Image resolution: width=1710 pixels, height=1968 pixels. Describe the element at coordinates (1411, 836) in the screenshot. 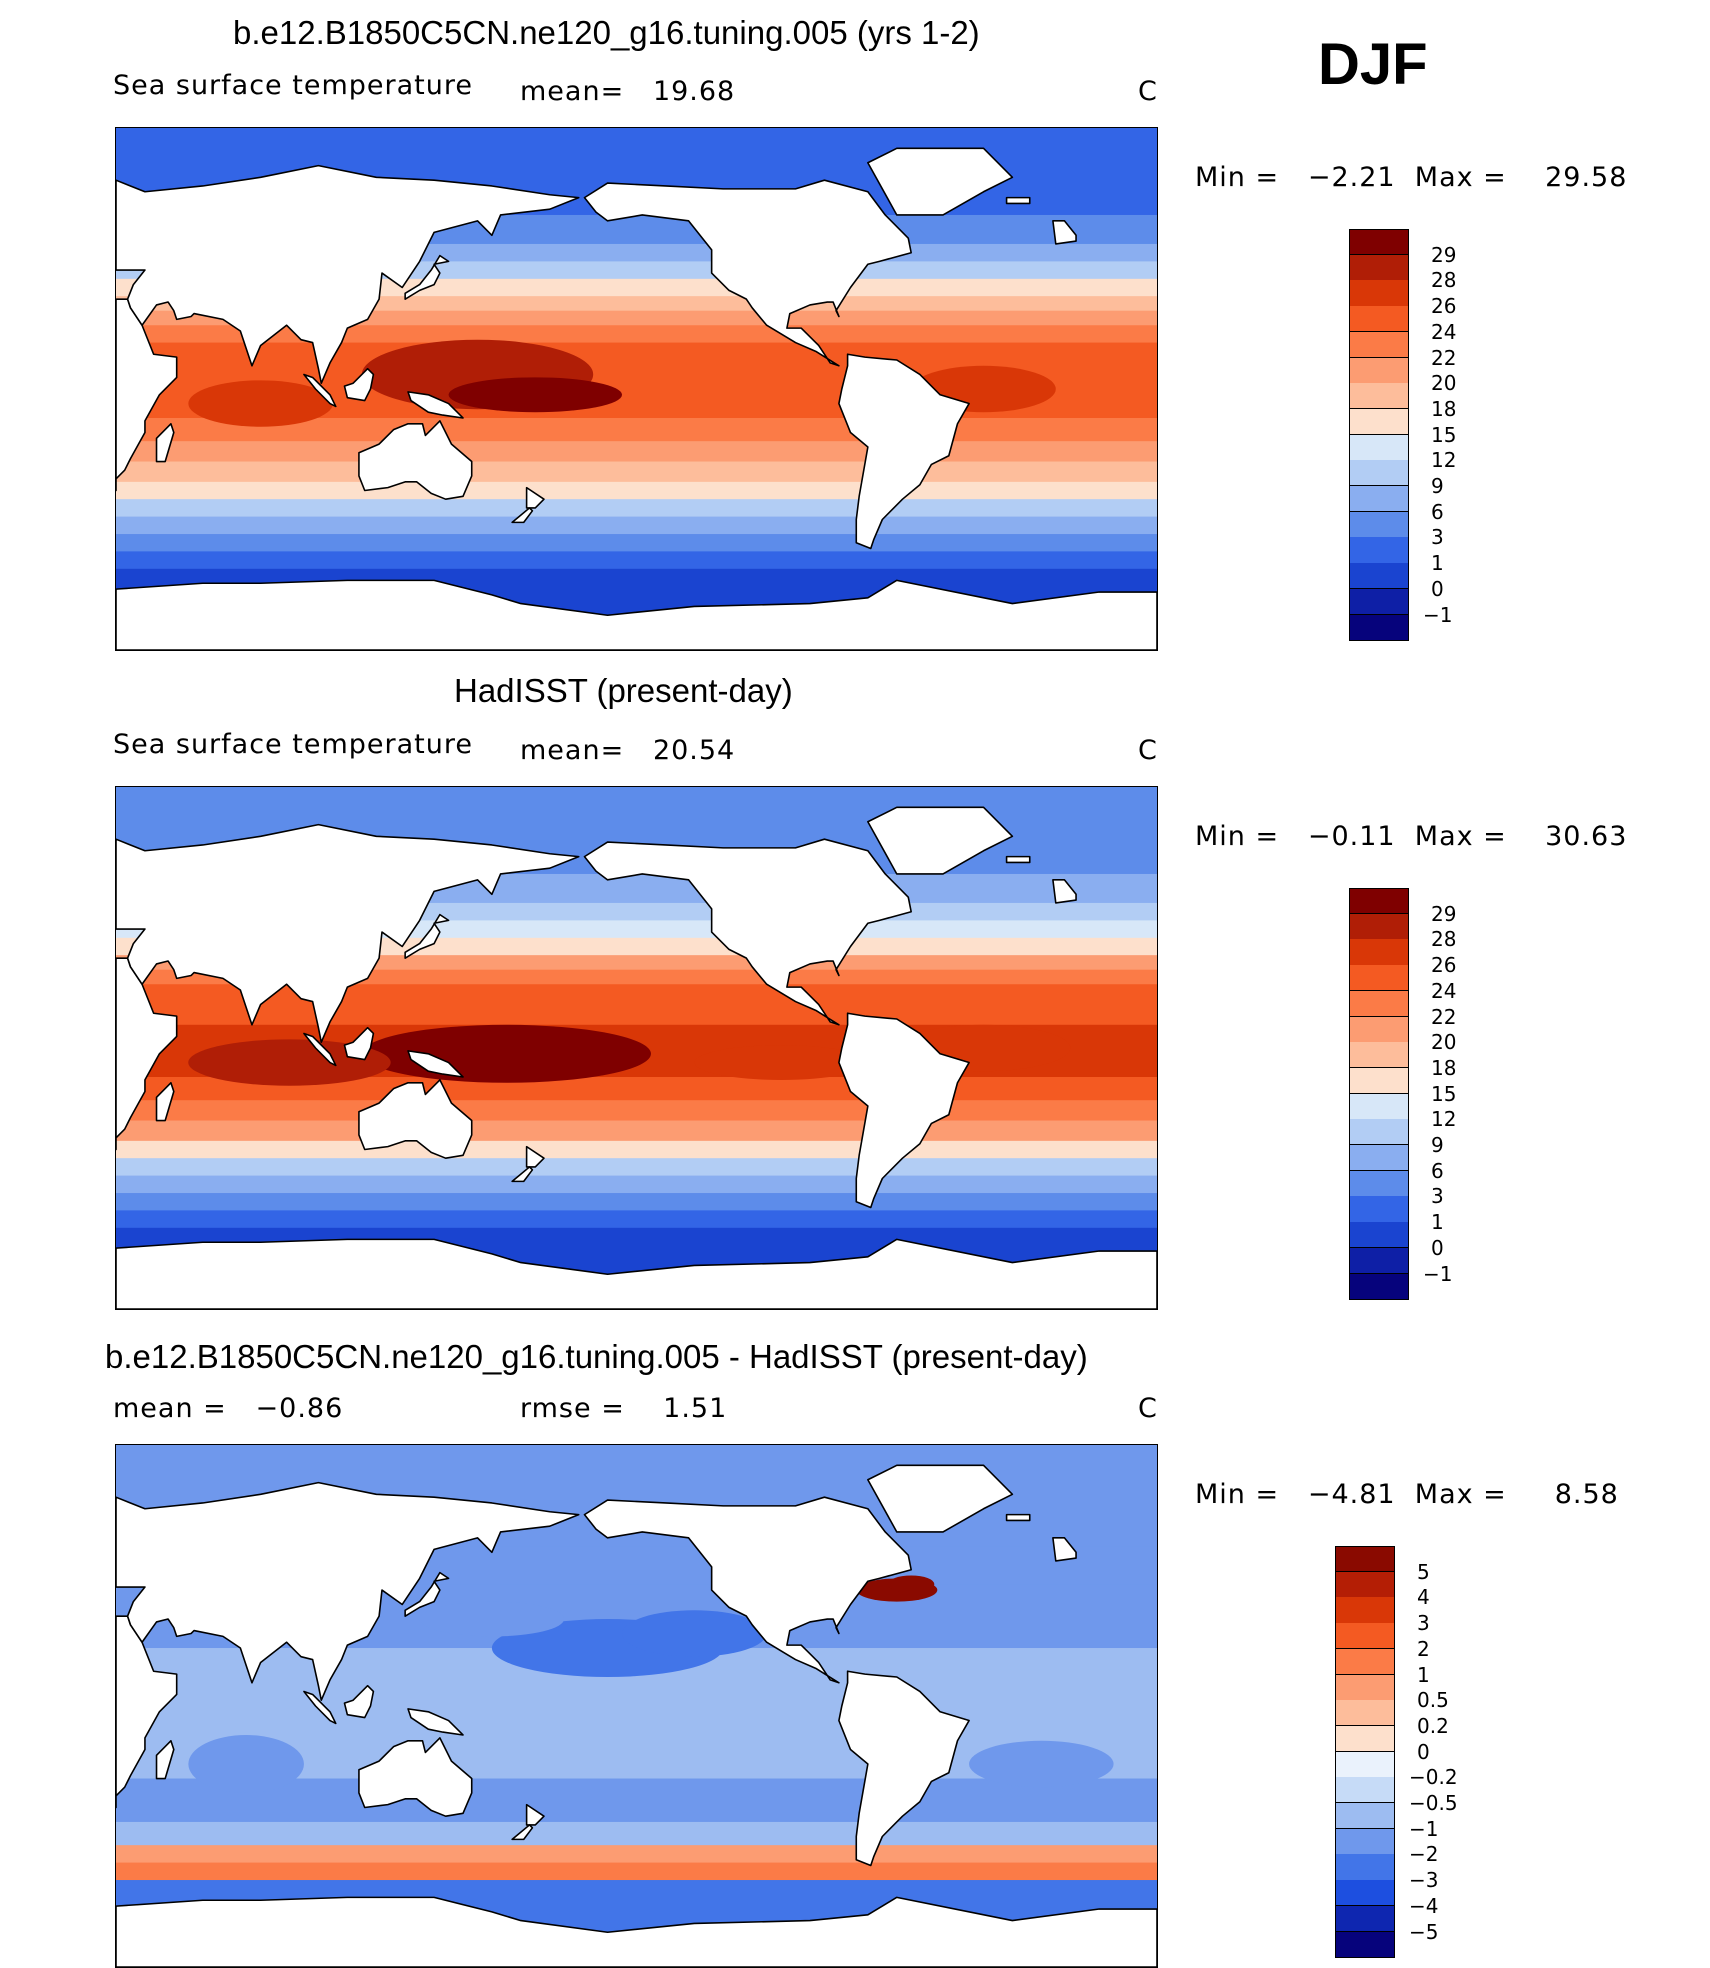

I see `minmax-label: Min = −0.11 Max = 30.63` at that location.